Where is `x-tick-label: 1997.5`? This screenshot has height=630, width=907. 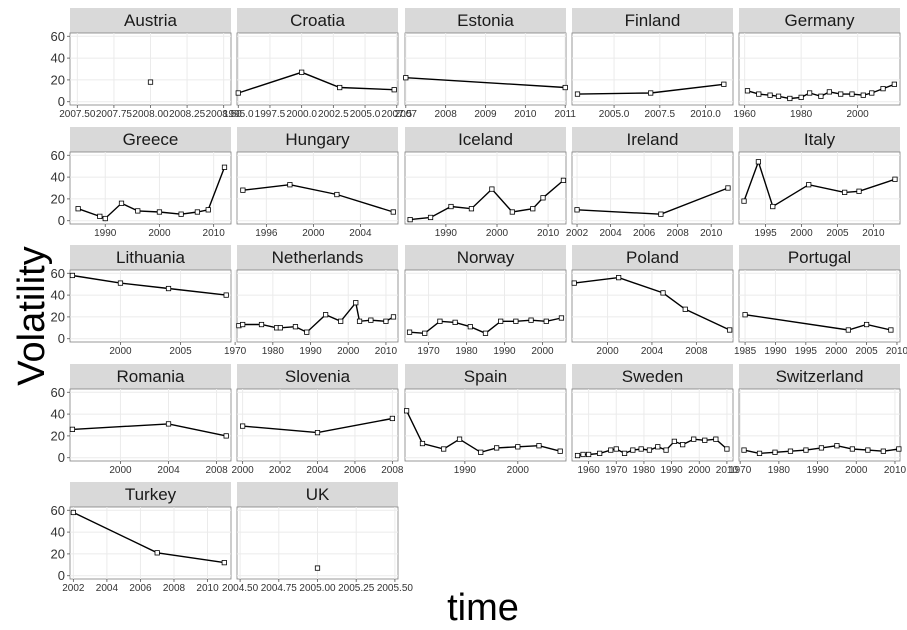 x-tick-label: 1997.5 is located at coordinates (270, 114).